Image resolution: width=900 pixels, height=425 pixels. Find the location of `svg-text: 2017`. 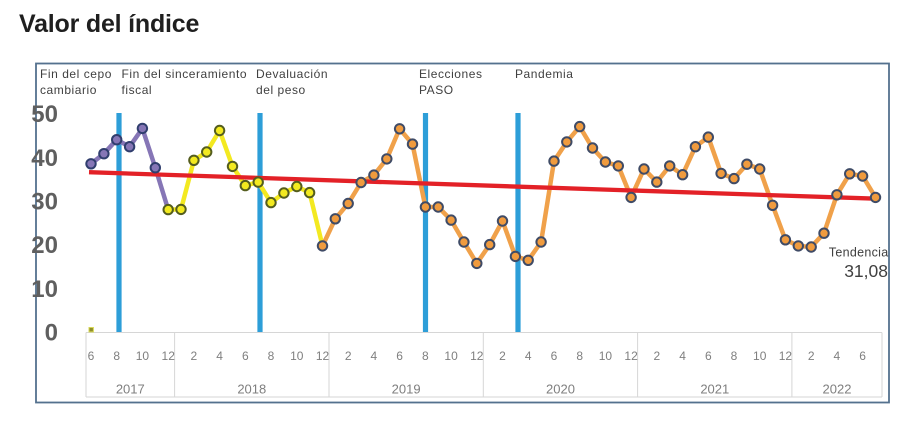

svg-text: 2017 is located at coordinates (130, 389).